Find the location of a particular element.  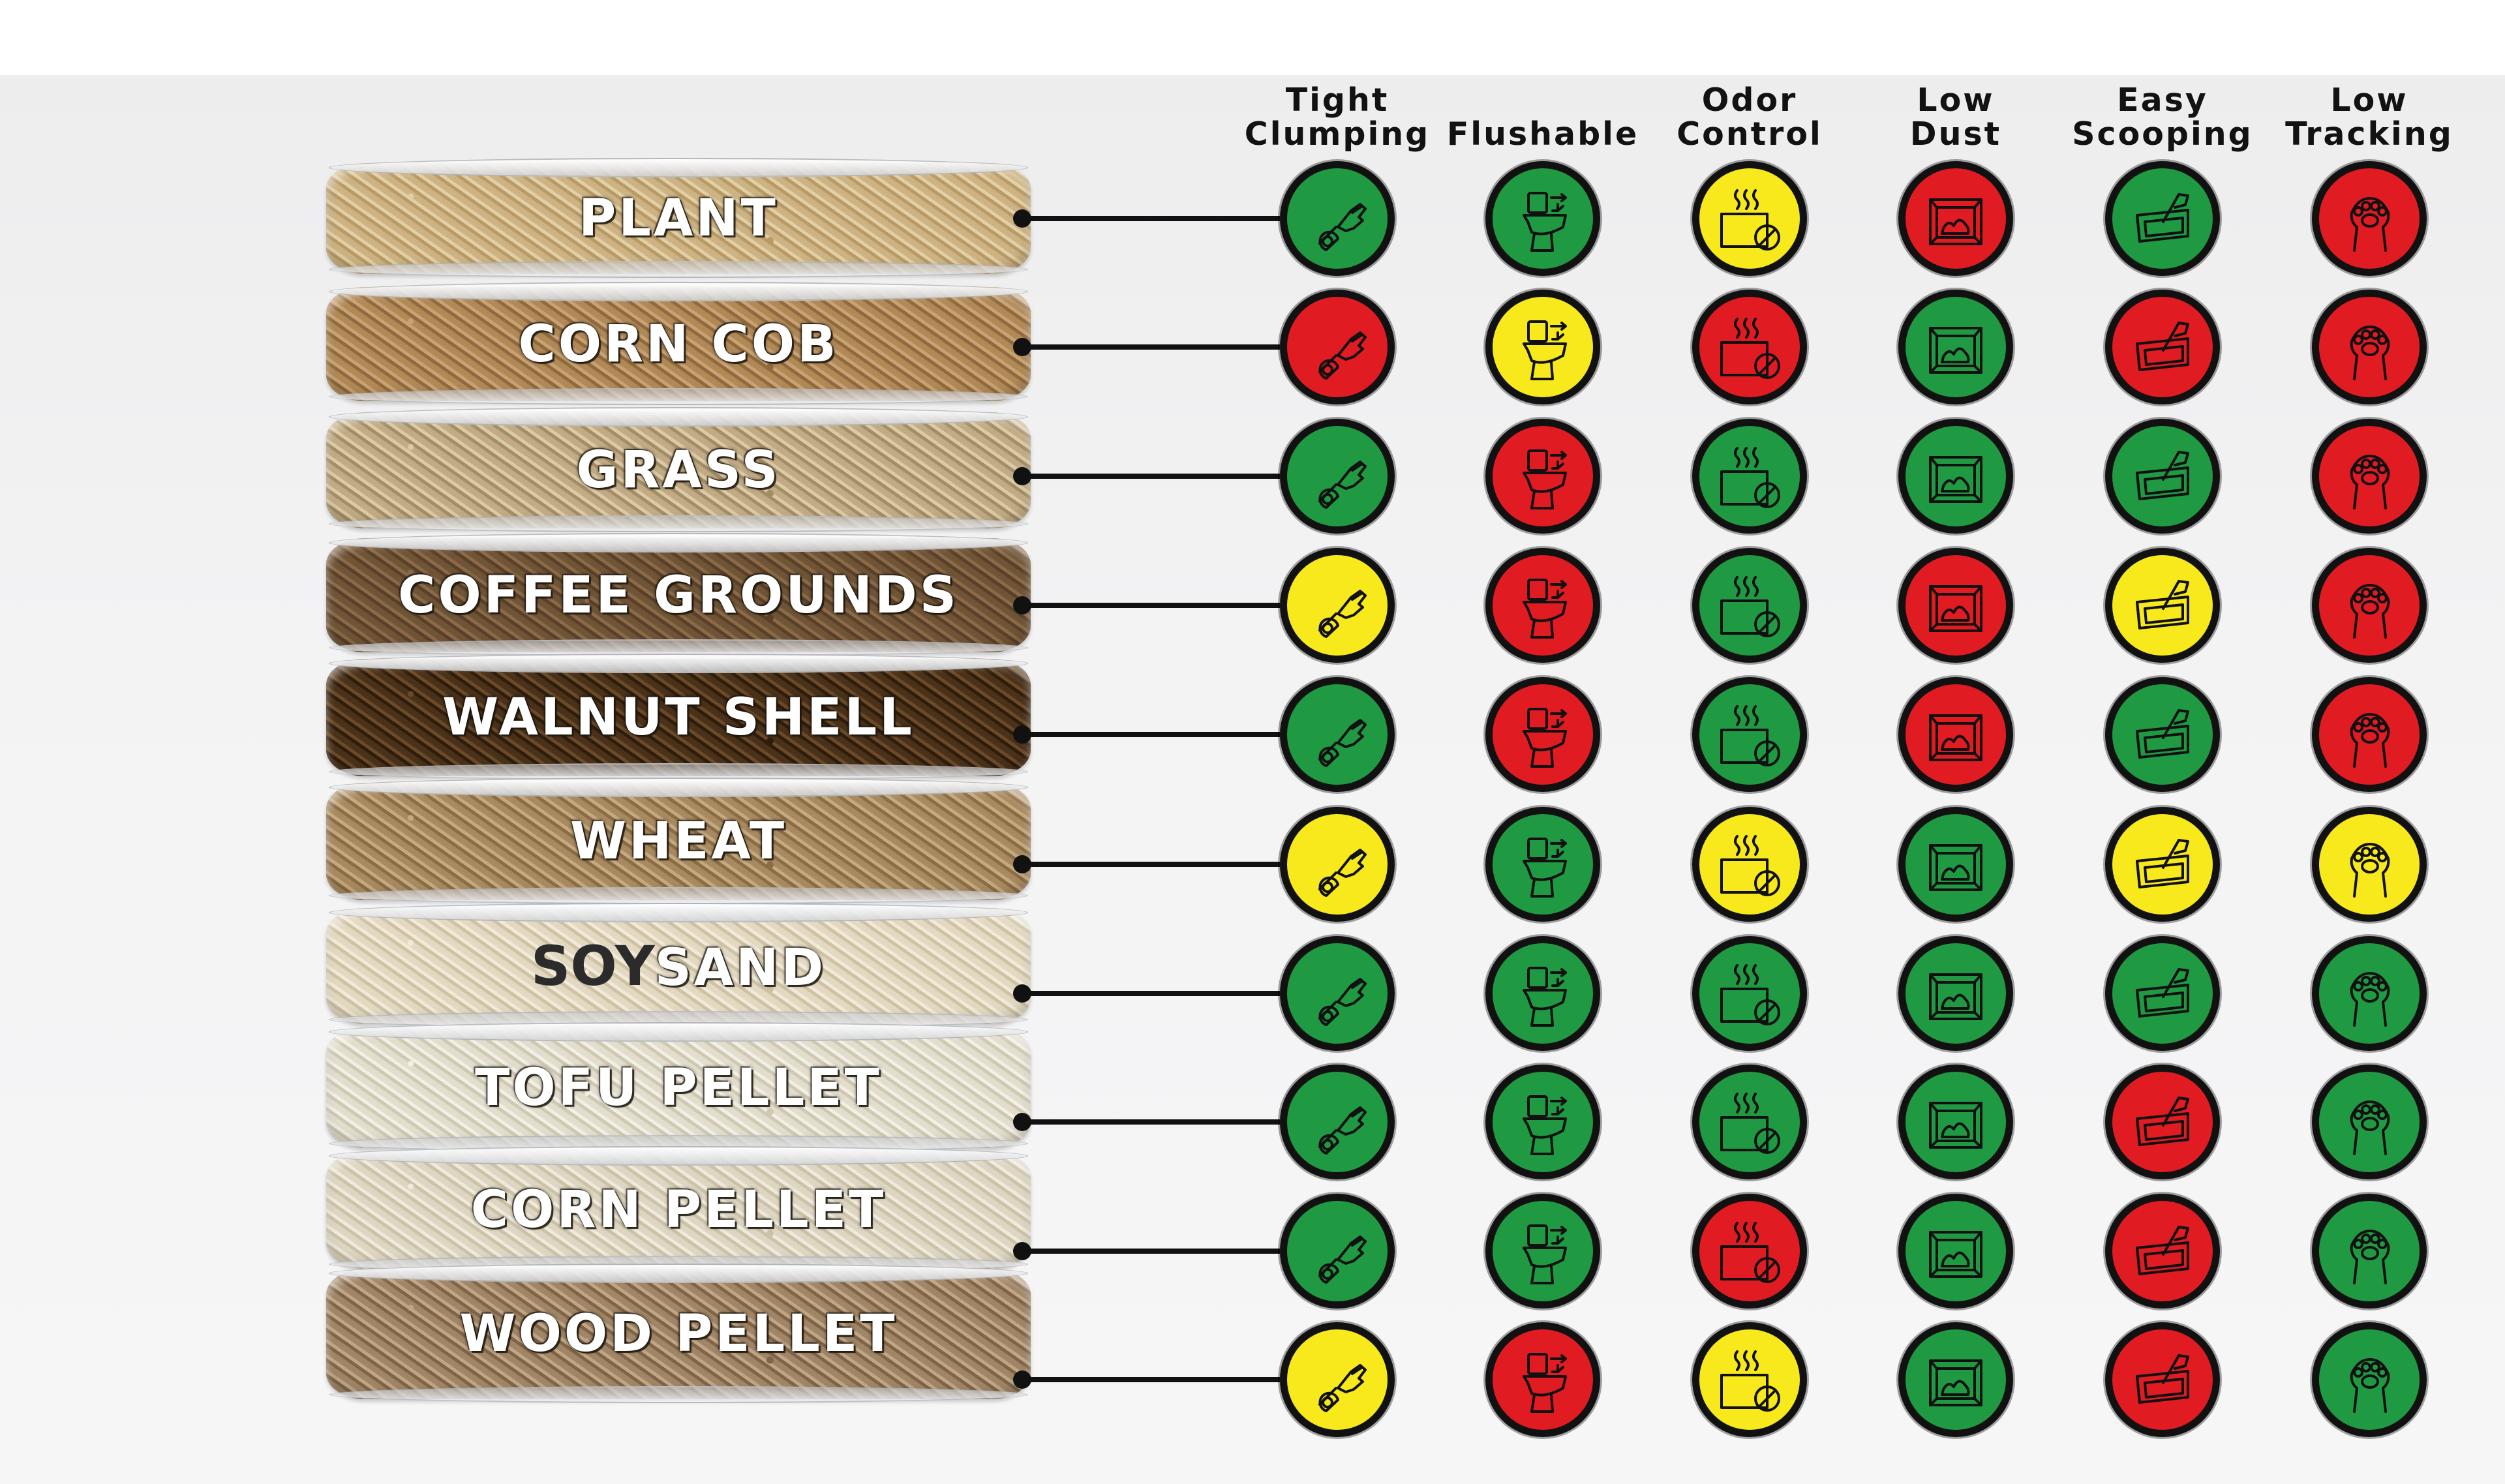

header-tracking-line: Low is located at coordinates (2369, 100).